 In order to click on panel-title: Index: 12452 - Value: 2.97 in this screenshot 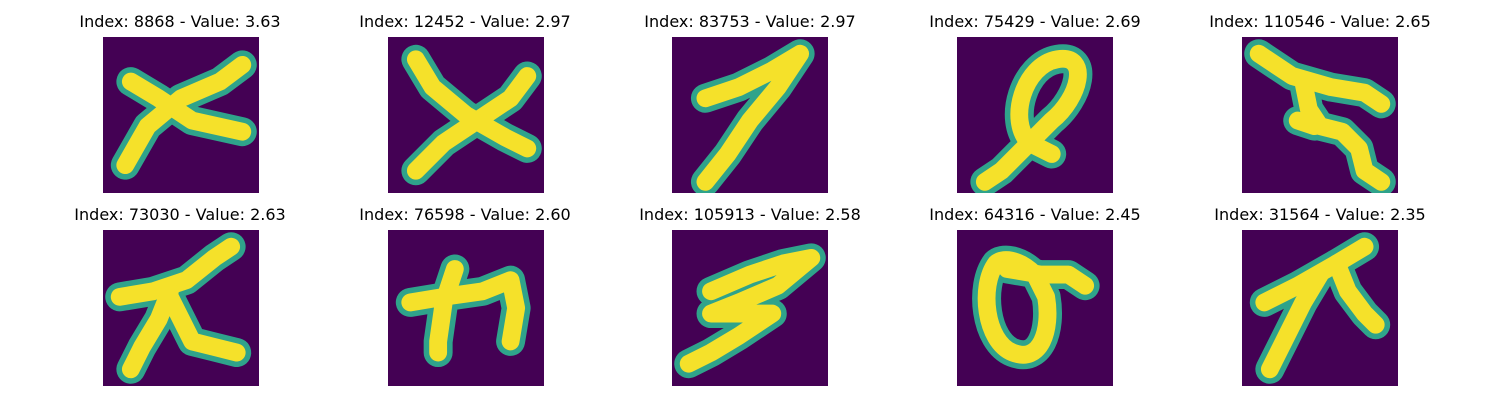, I will do `click(465, 21)`.